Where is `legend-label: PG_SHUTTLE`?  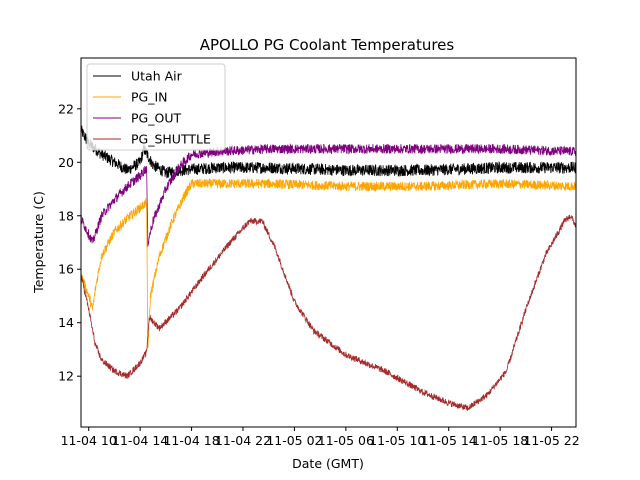 legend-label: PG_SHUTTLE is located at coordinates (171, 139).